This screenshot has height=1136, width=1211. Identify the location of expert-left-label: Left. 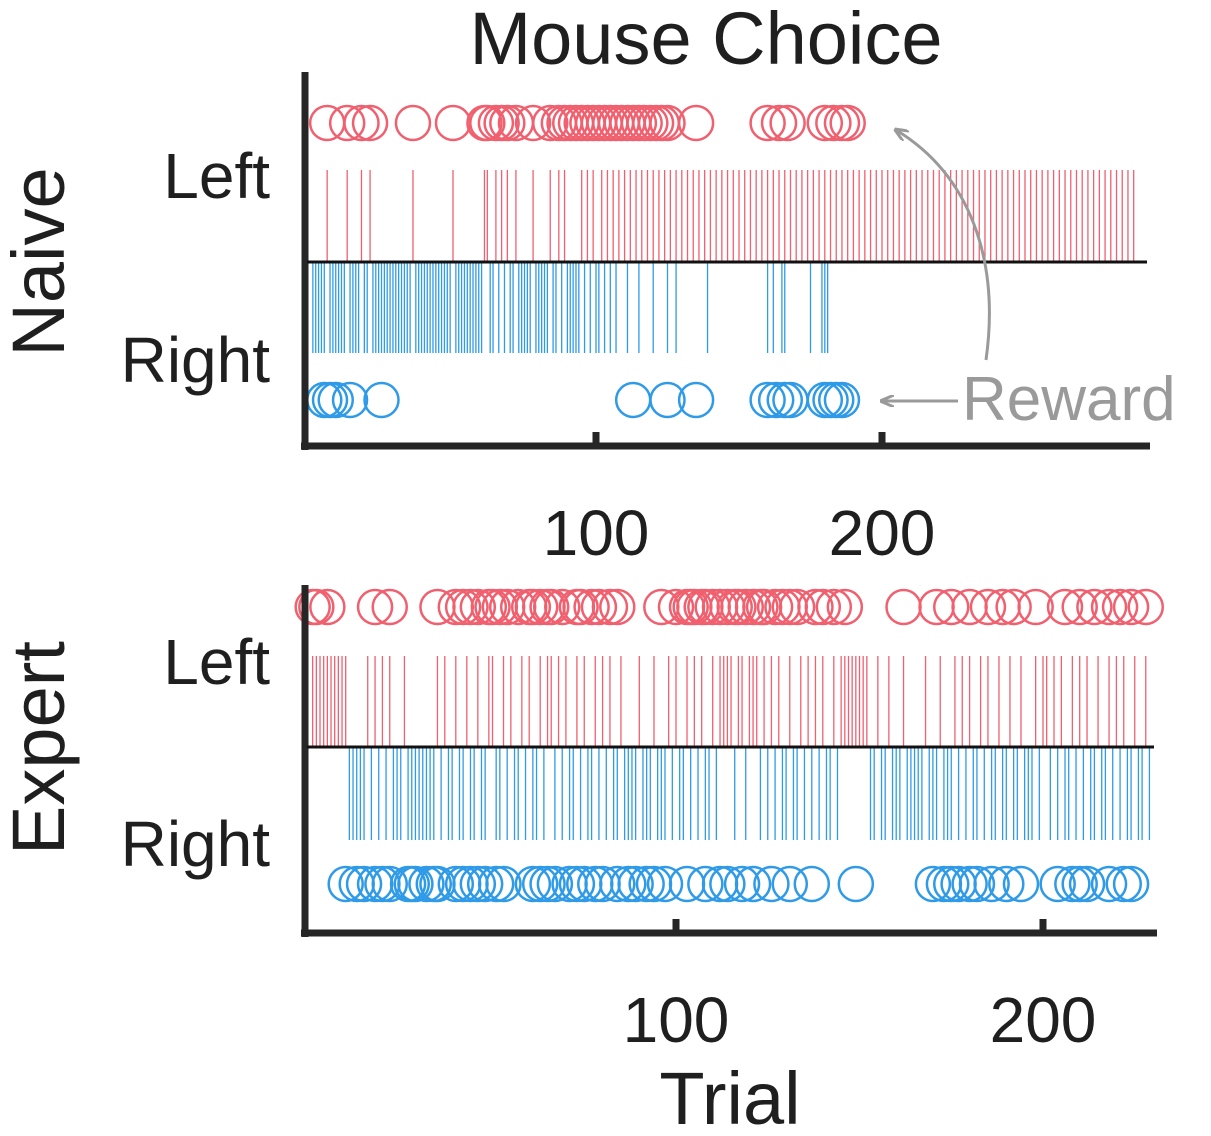
(216, 662).